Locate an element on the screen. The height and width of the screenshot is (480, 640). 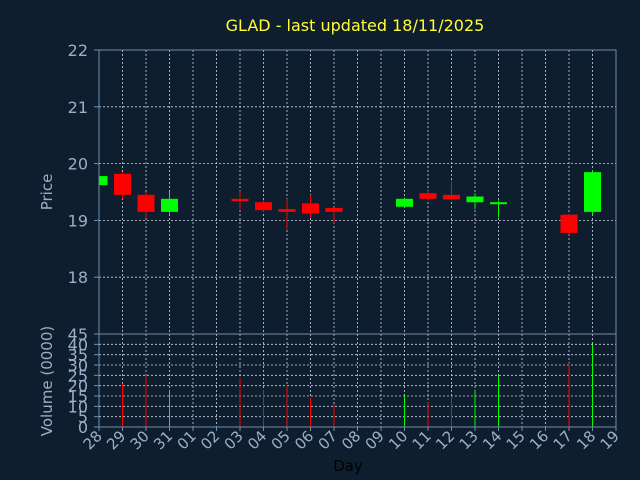
volume-bars is located at coordinates (357, 385).